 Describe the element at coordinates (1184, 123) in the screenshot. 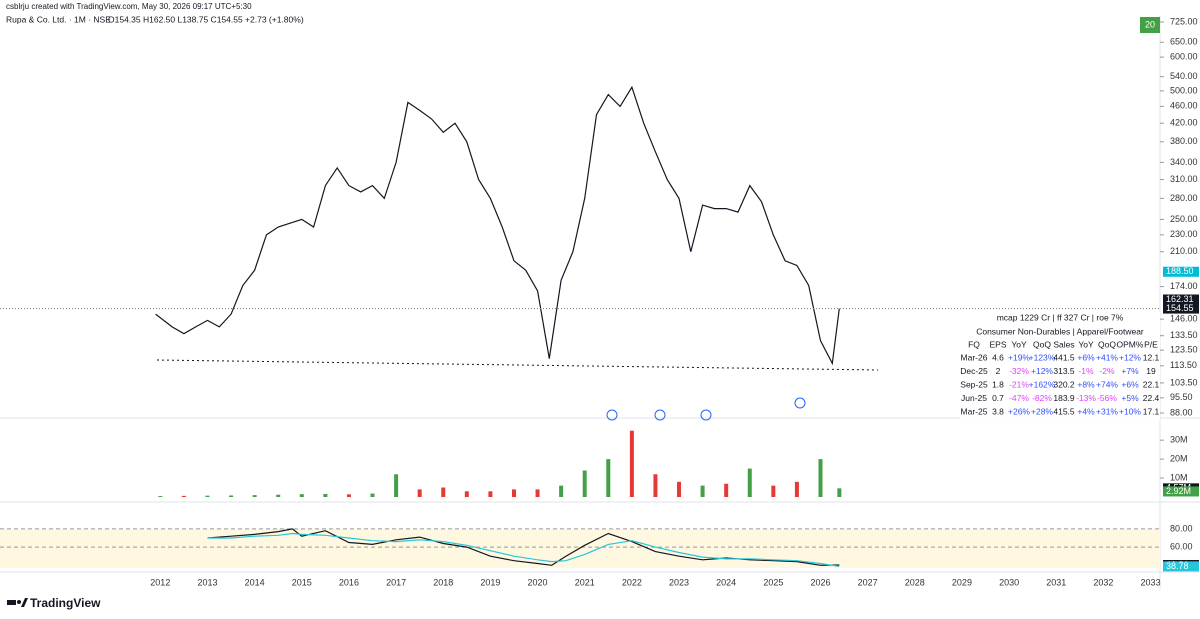

I see `y-tick-label: 420.00` at that location.